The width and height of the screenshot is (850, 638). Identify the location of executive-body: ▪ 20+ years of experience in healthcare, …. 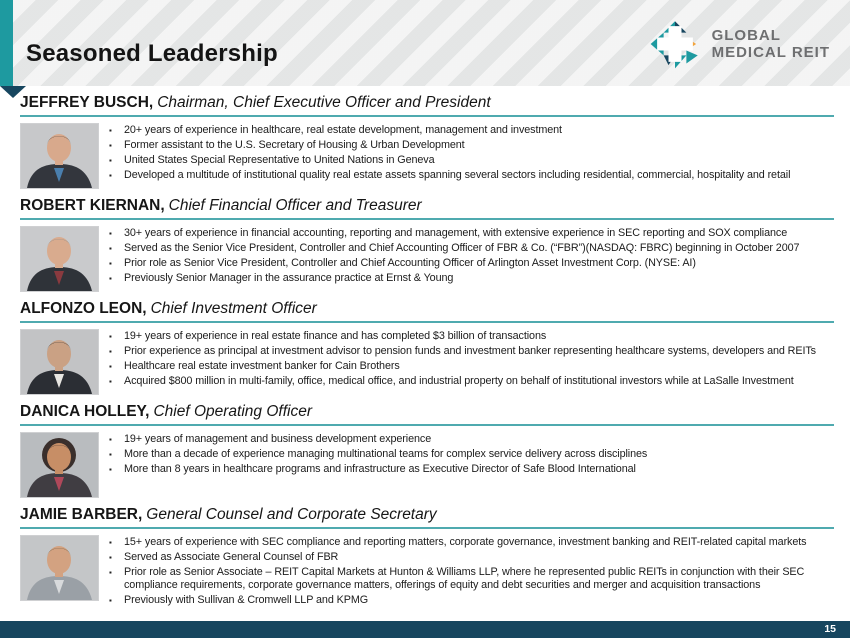
(427, 156).